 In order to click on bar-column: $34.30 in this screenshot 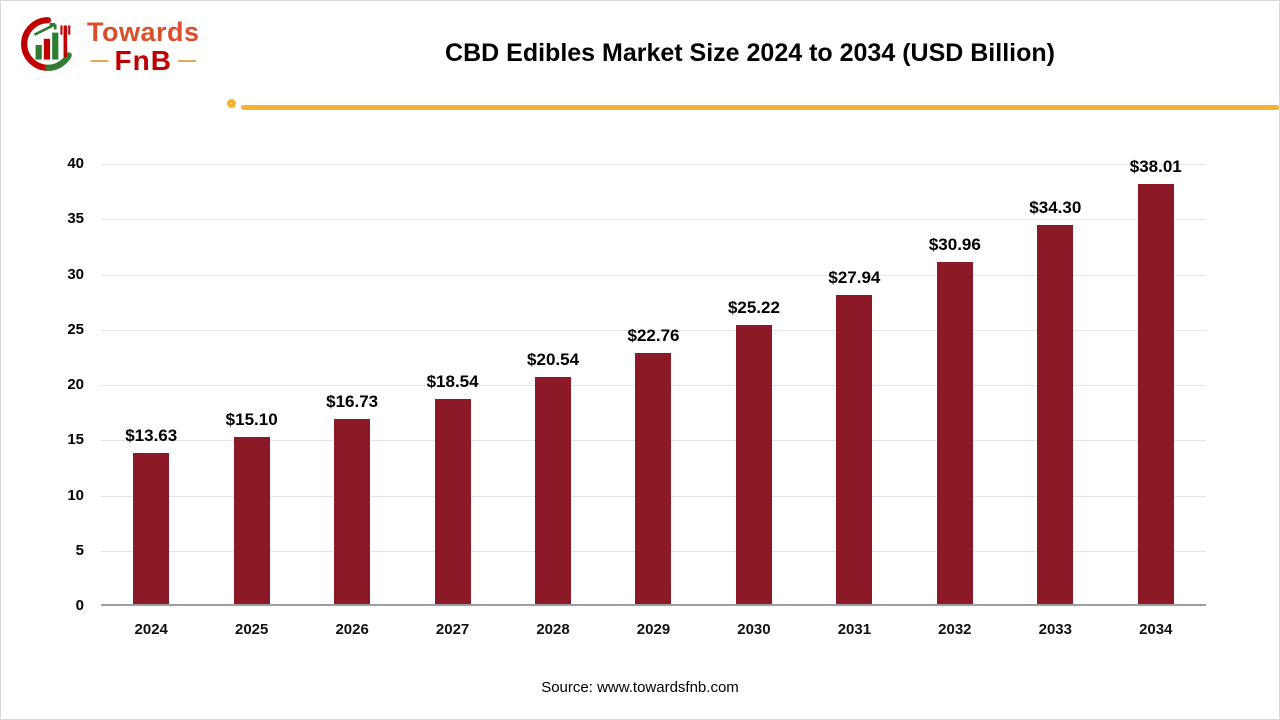, I will do `click(1055, 401)`.